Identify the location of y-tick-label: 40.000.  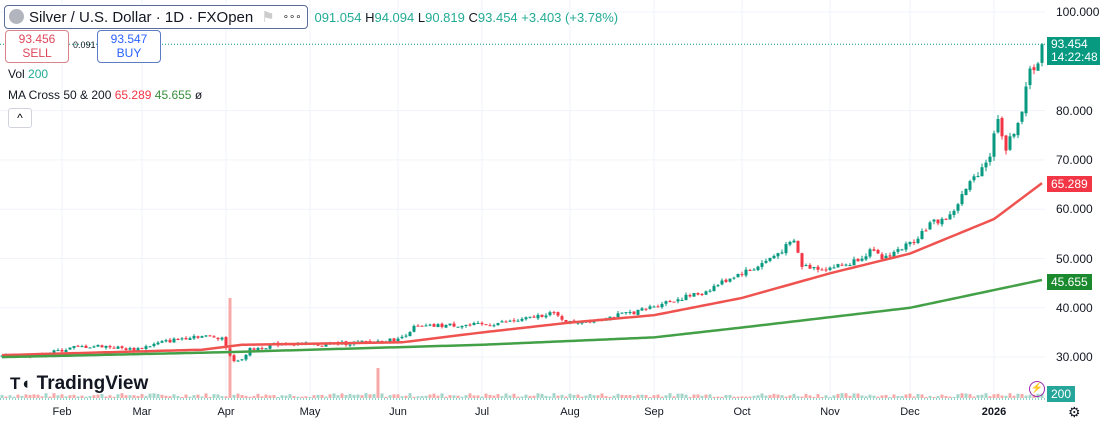
(1074, 307).